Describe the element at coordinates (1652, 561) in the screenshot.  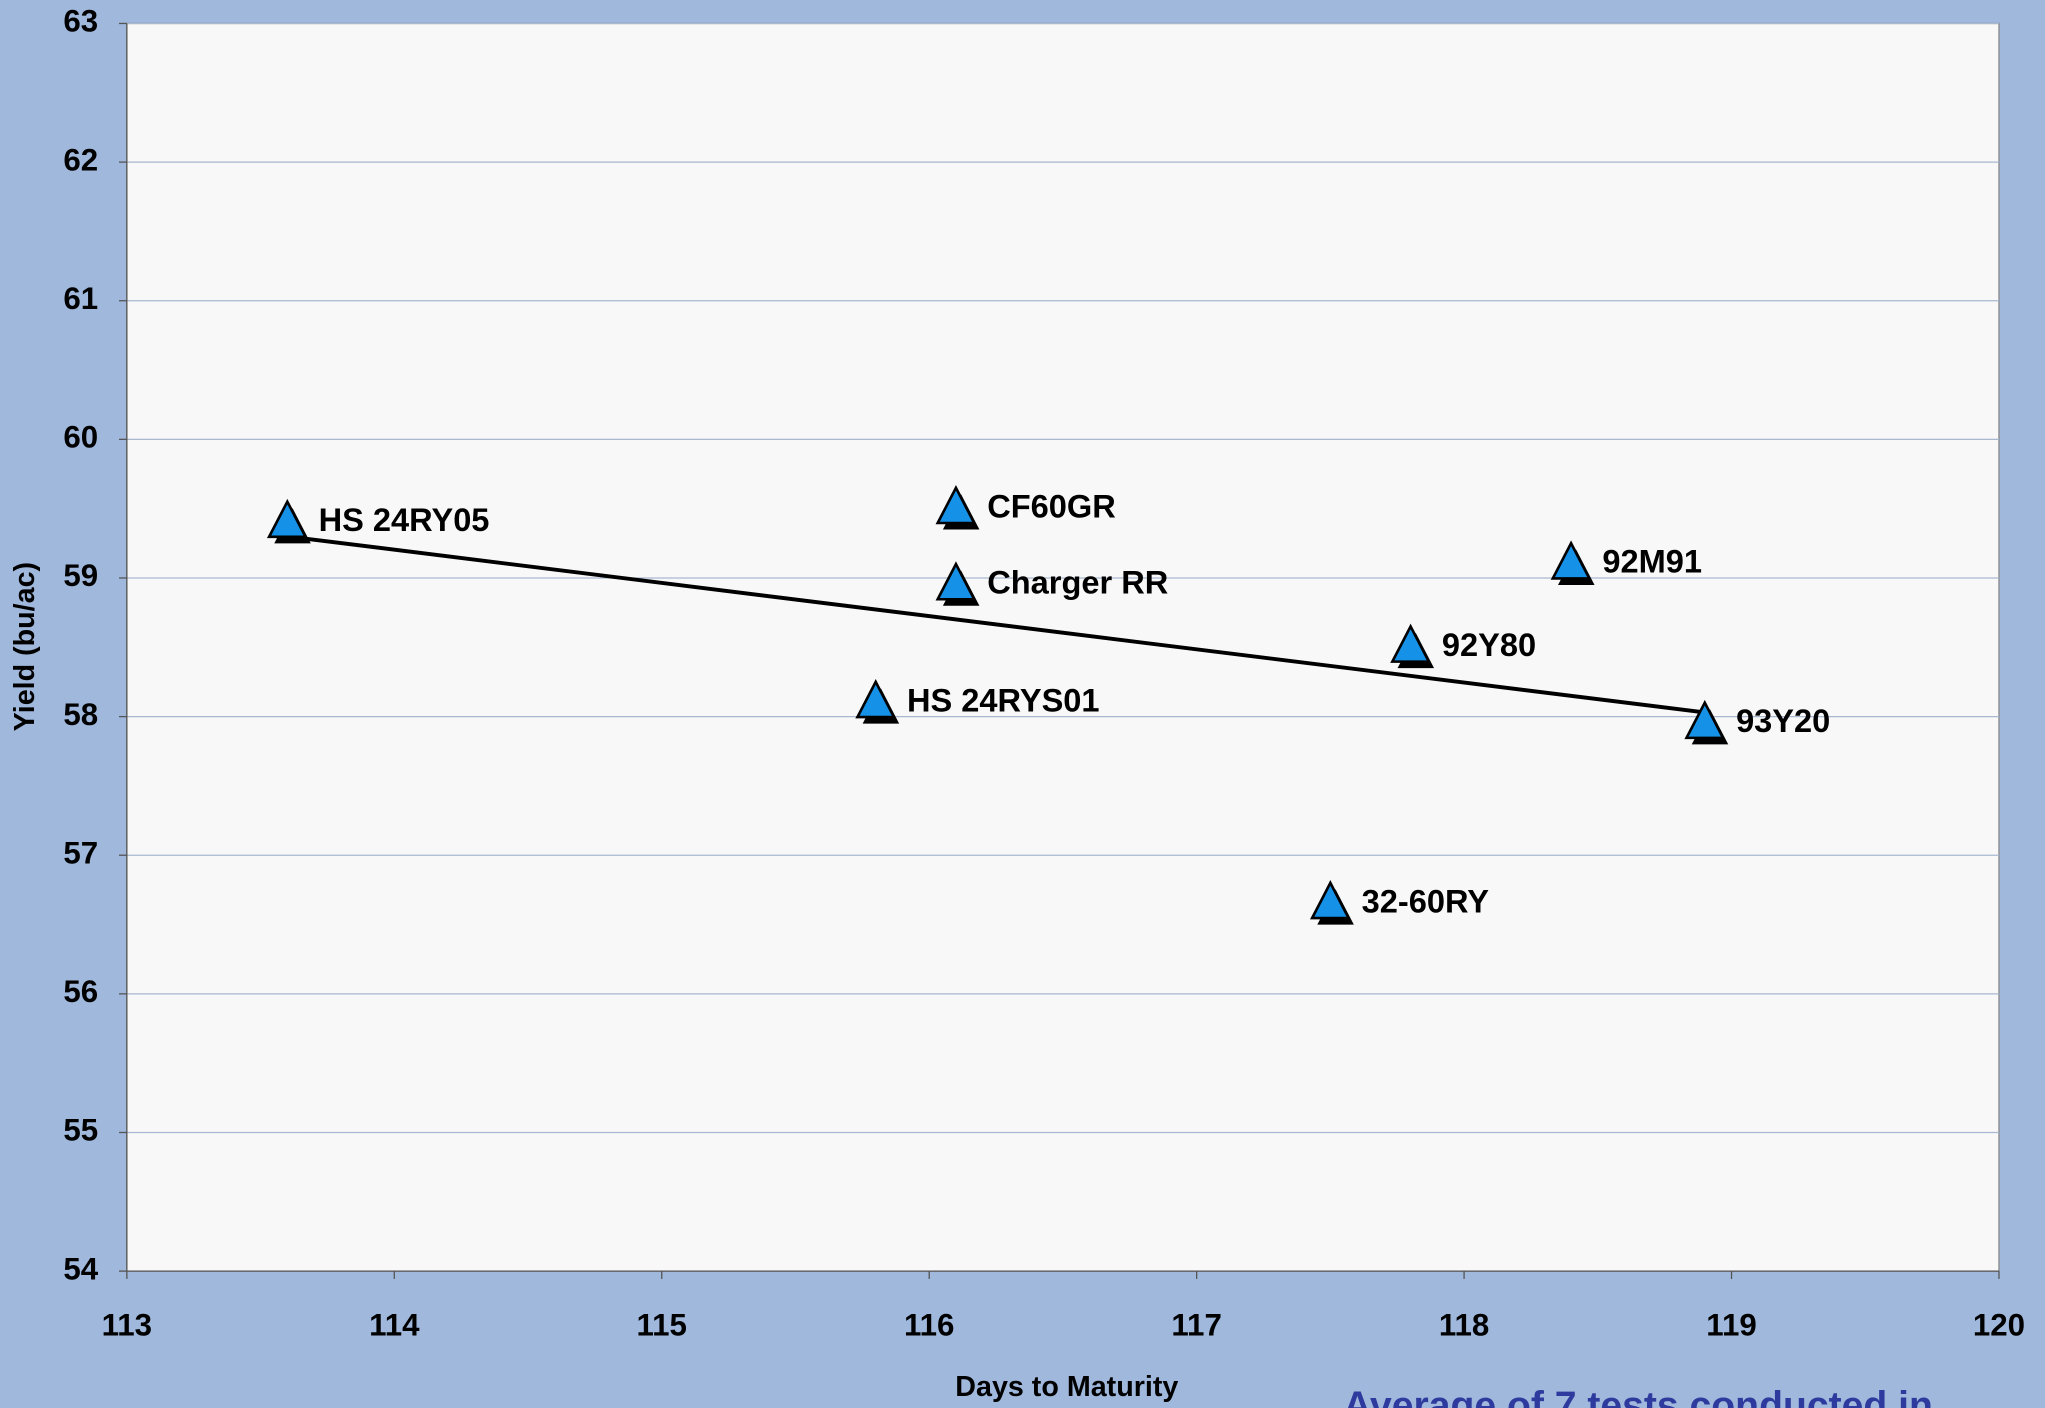
I see `point-label: 92M91` at that location.